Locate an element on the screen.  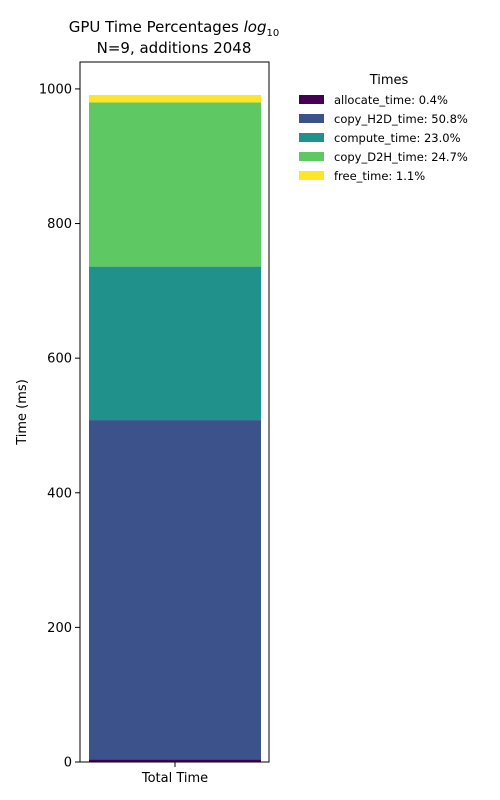
bar-segment-copy_H2D_time is located at coordinates (175, 590).